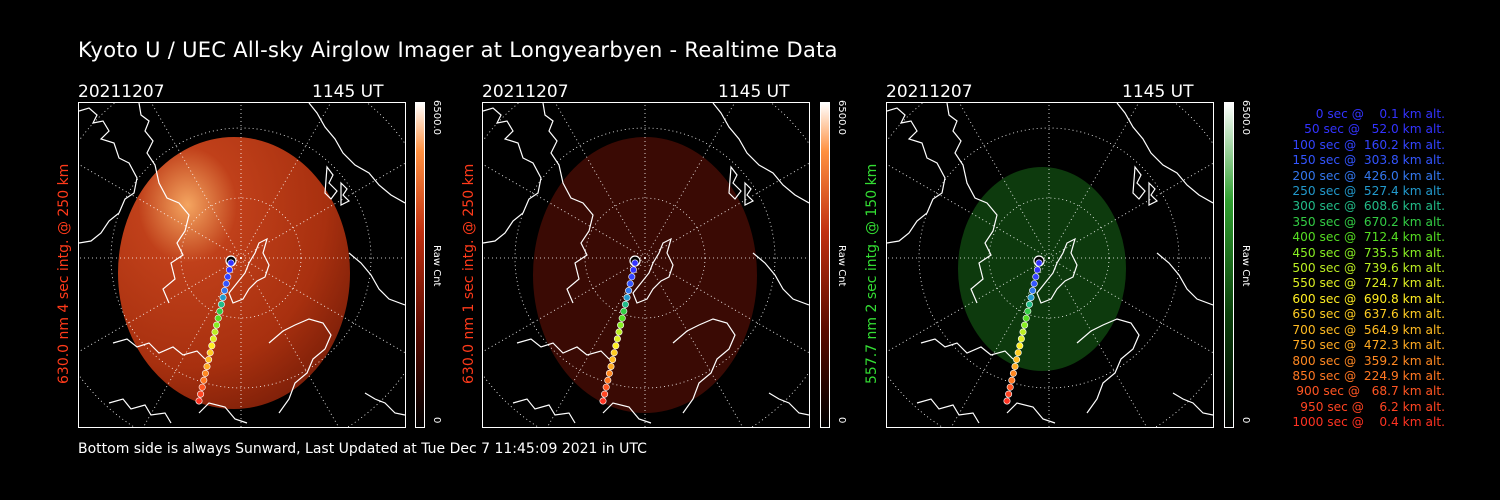 The height and width of the screenshot is (500, 1500). I want to click on legend-row: 250 sec @ 527.4 km alt., so click(1368, 191).